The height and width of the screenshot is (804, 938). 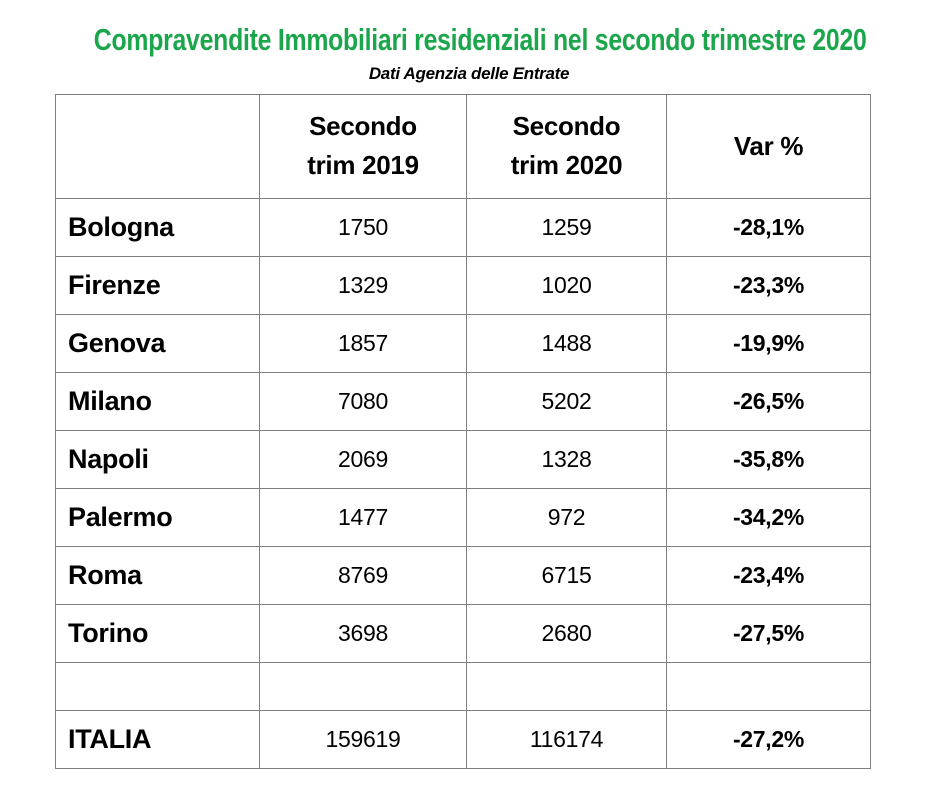 What do you see at coordinates (768, 686) in the screenshot?
I see `var-pct-cell` at bounding box center [768, 686].